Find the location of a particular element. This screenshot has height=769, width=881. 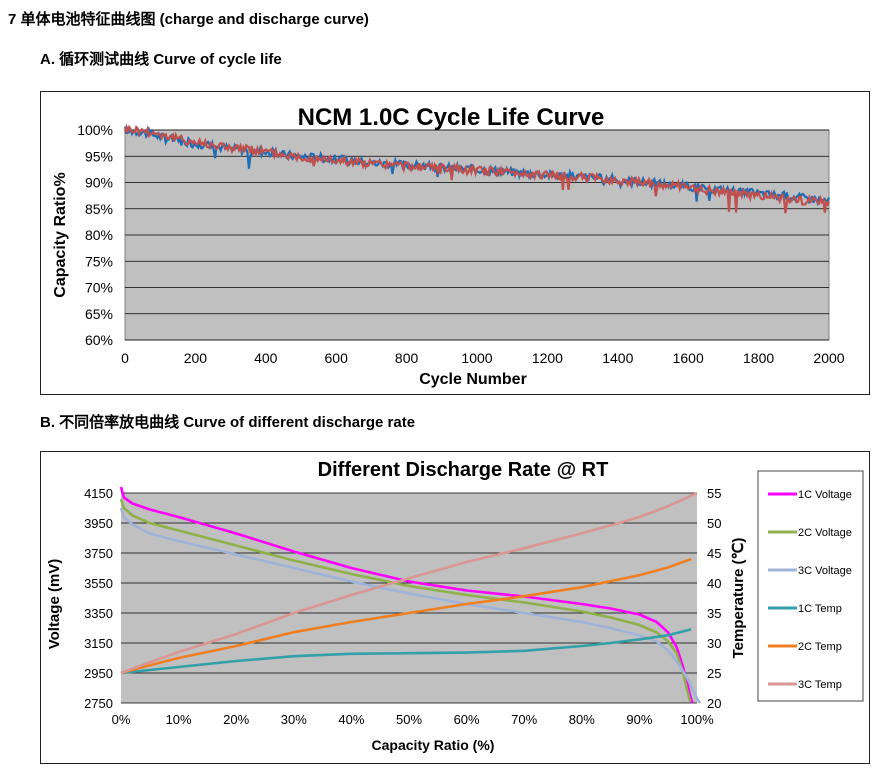

y-tick-label: 2750 is located at coordinates (98, 703).